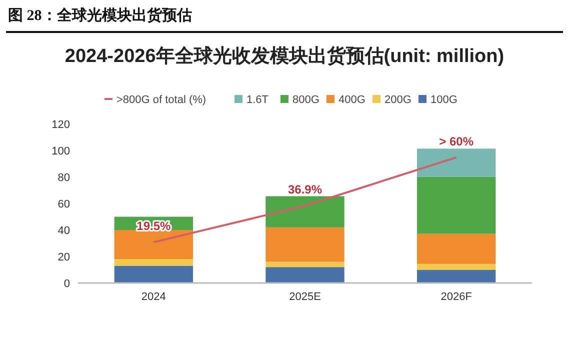 This screenshot has width=569, height=347. What do you see at coordinates (64, 258) in the screenshot?
I see `y-tick-label: 20` at bounding box center [64, 258].